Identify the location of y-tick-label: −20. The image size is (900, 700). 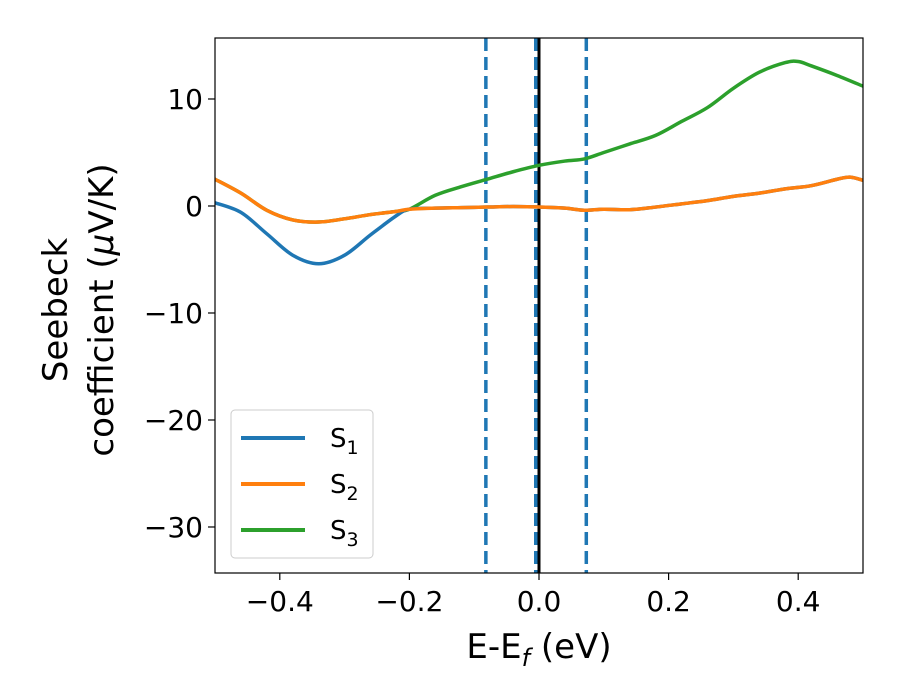
(173, 420).